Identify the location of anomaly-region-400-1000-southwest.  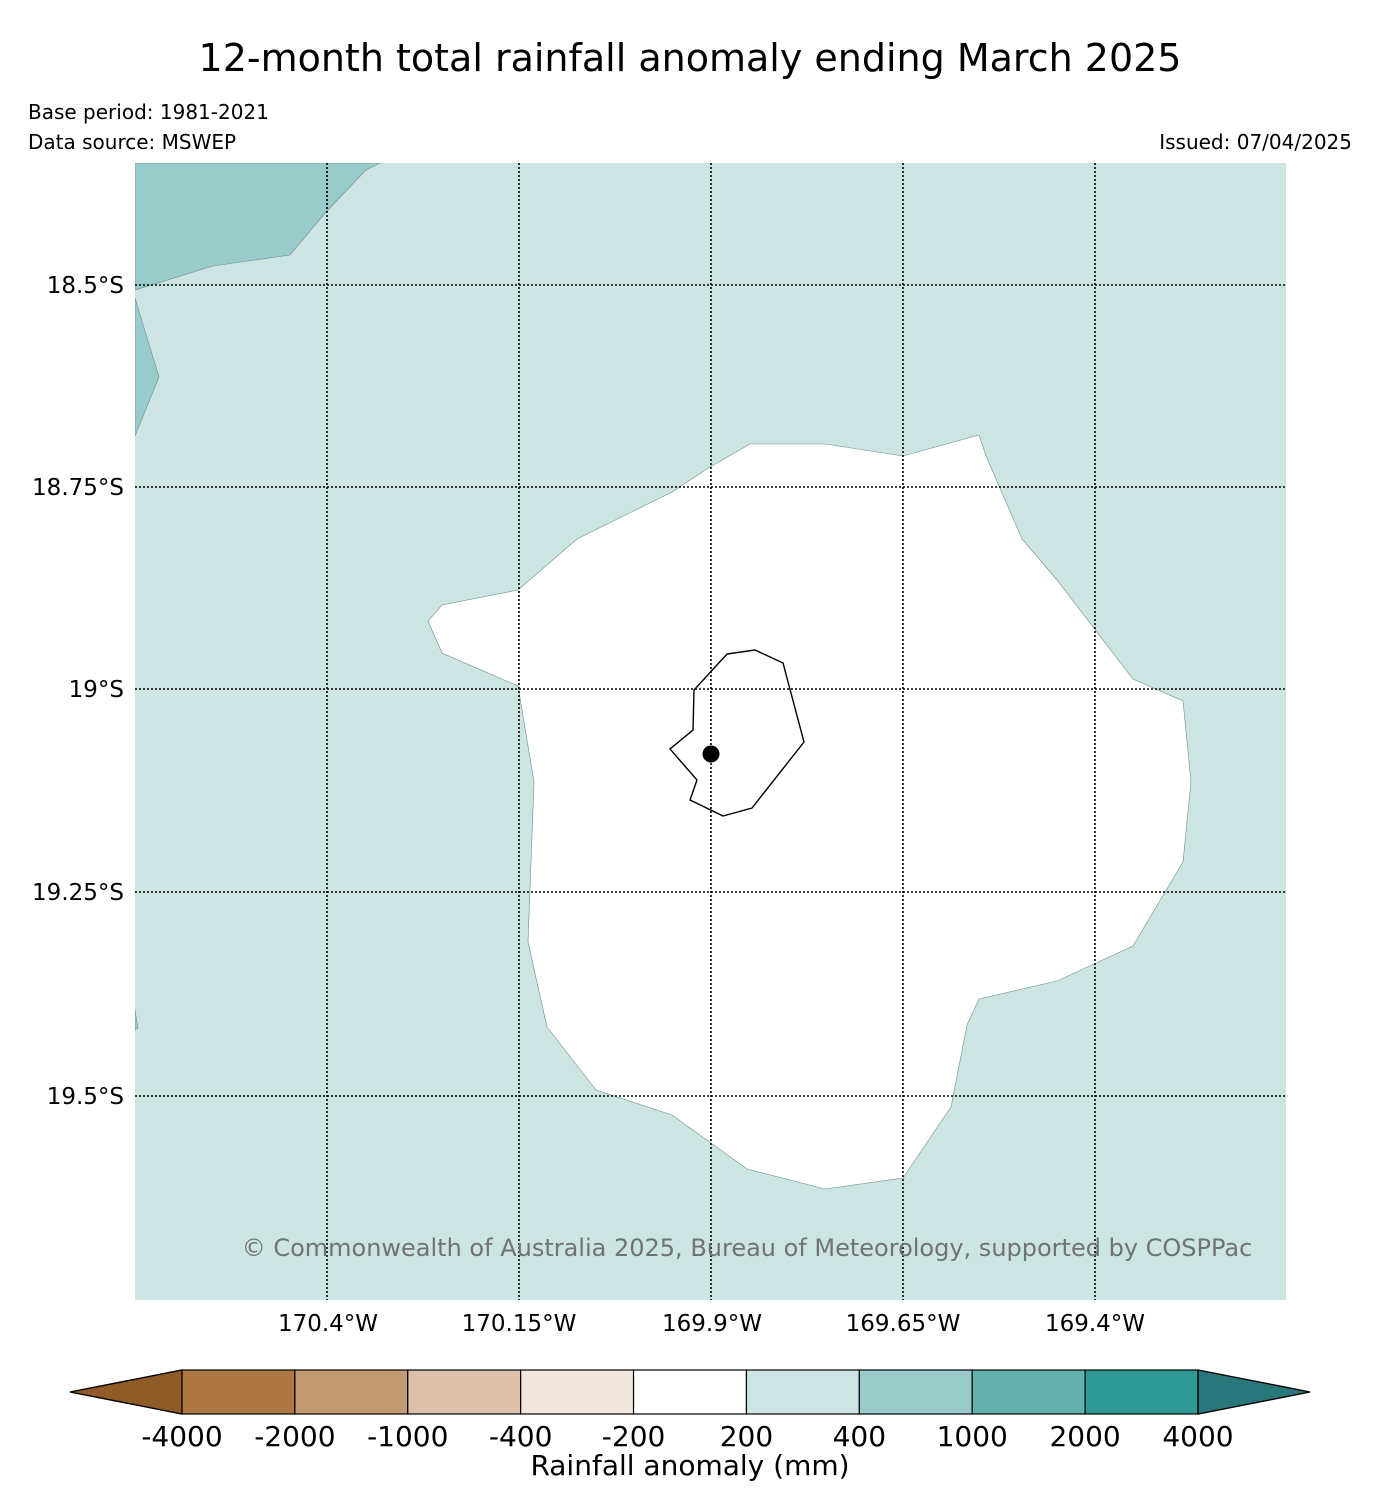
(137, 1020).